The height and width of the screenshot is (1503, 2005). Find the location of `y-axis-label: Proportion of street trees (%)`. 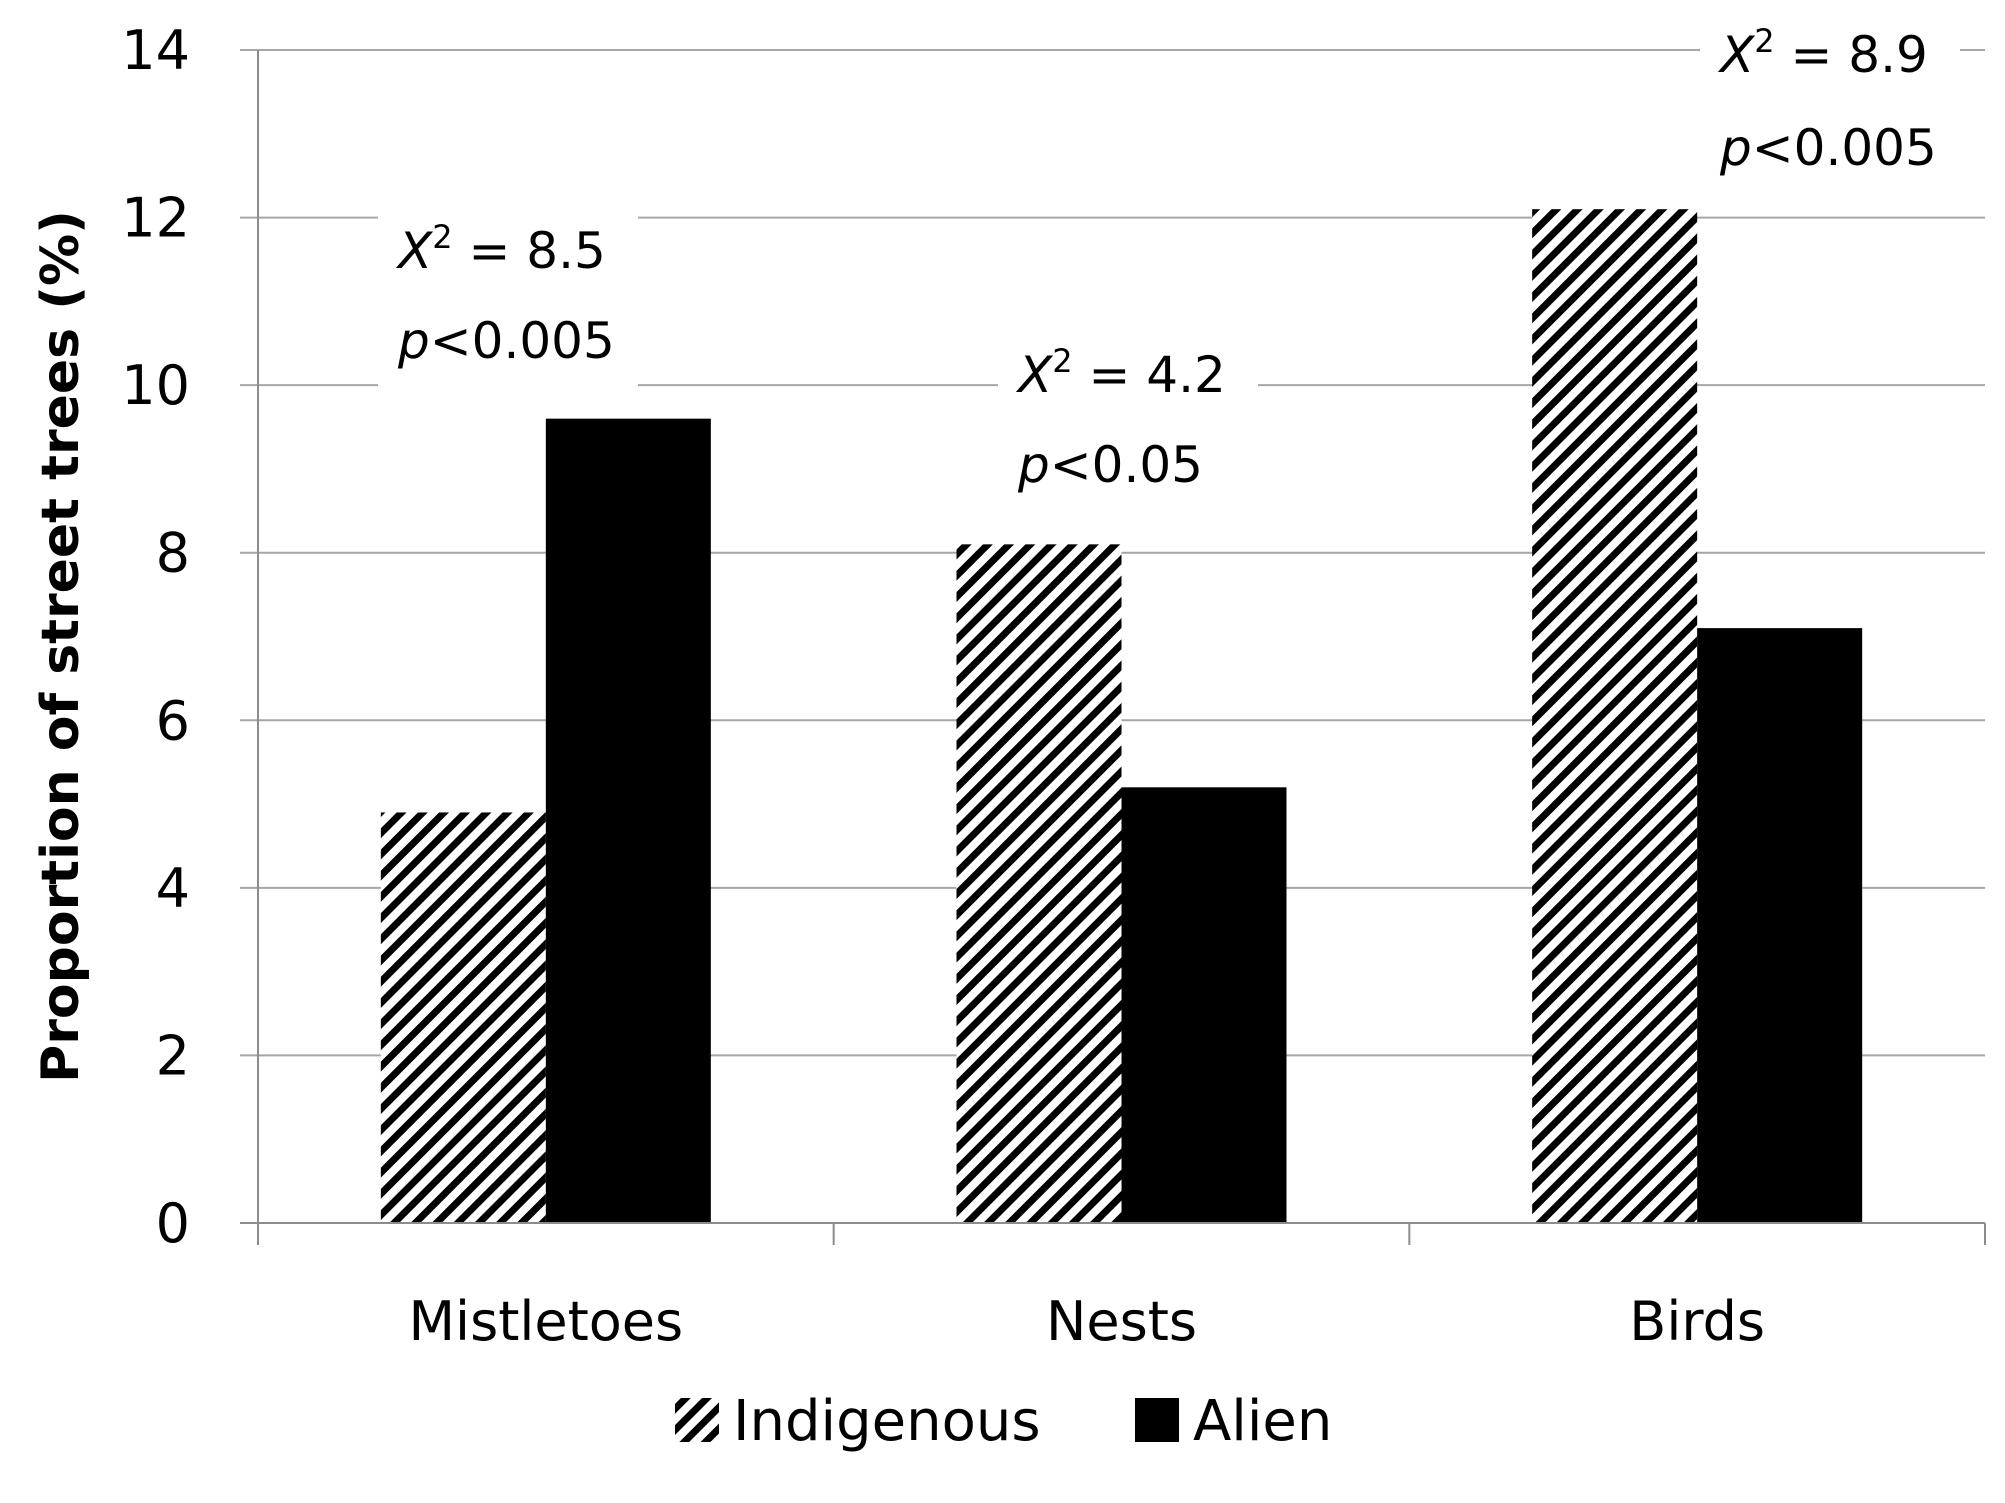

y-axis-label: Proportion of street trees (%) is located at coordinates (61, 646).